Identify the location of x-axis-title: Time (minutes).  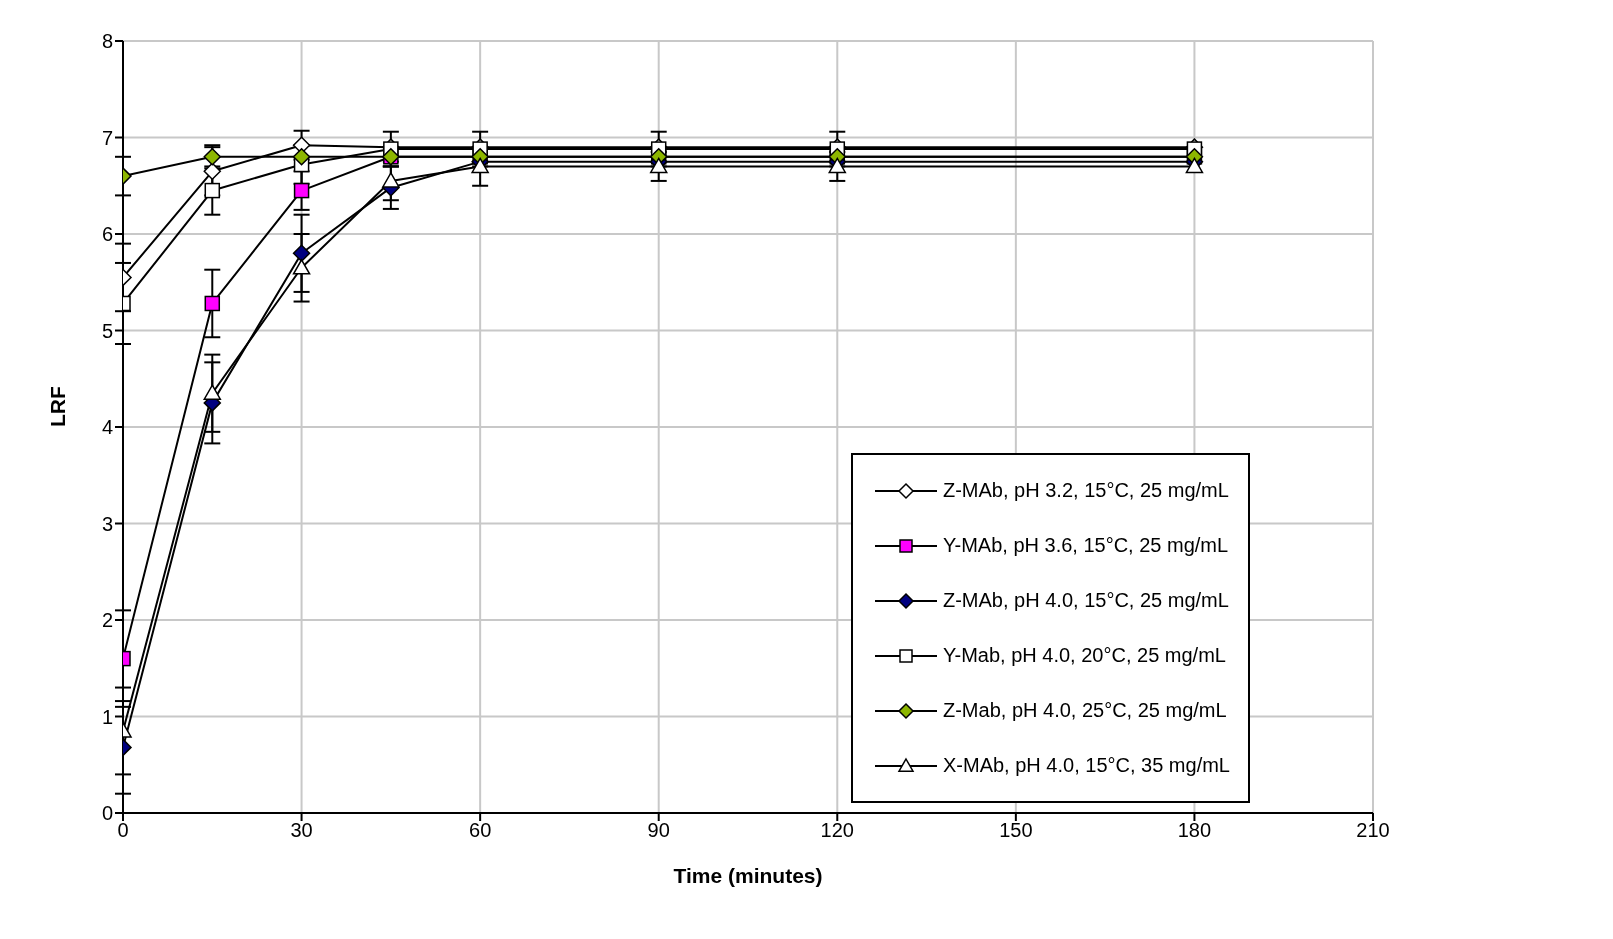
(748, 875).